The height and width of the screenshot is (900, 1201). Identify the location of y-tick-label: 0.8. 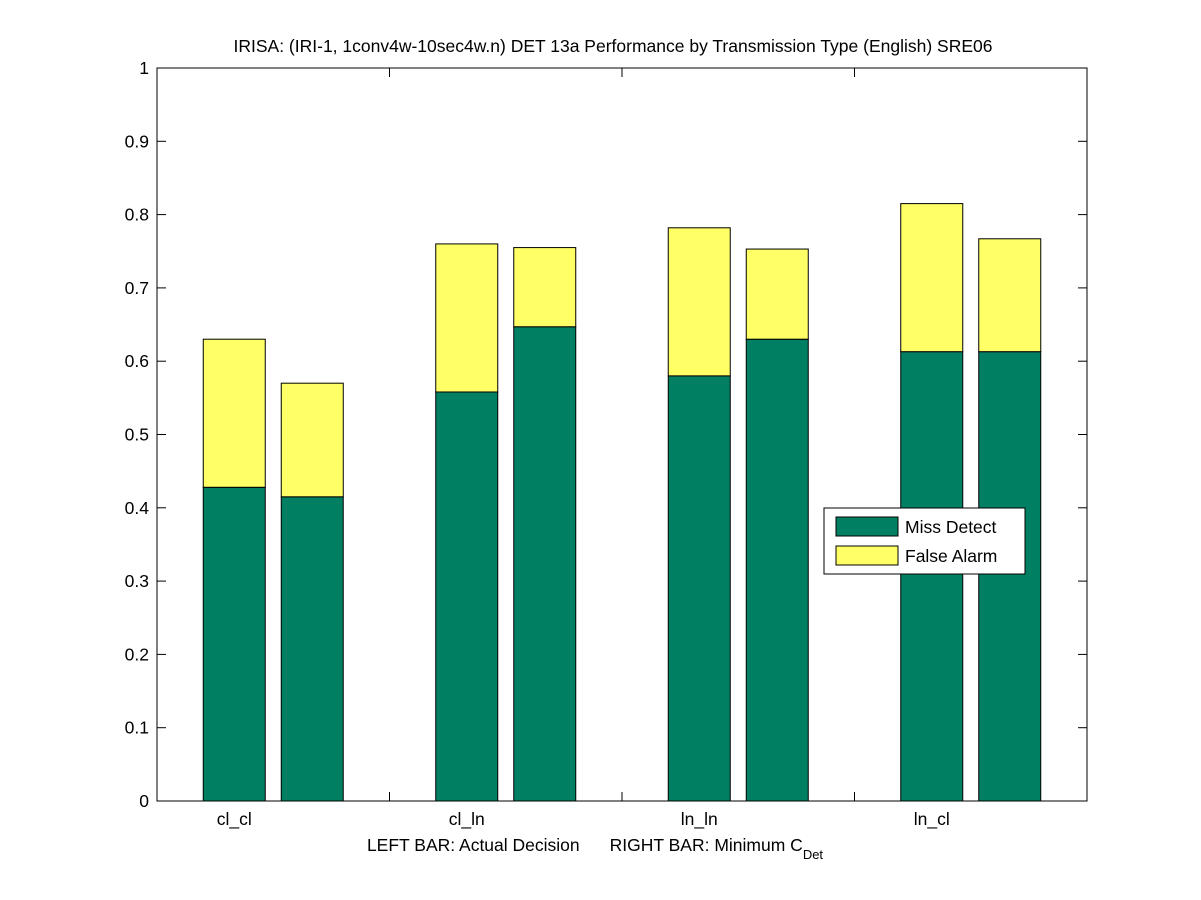
(137, 215).